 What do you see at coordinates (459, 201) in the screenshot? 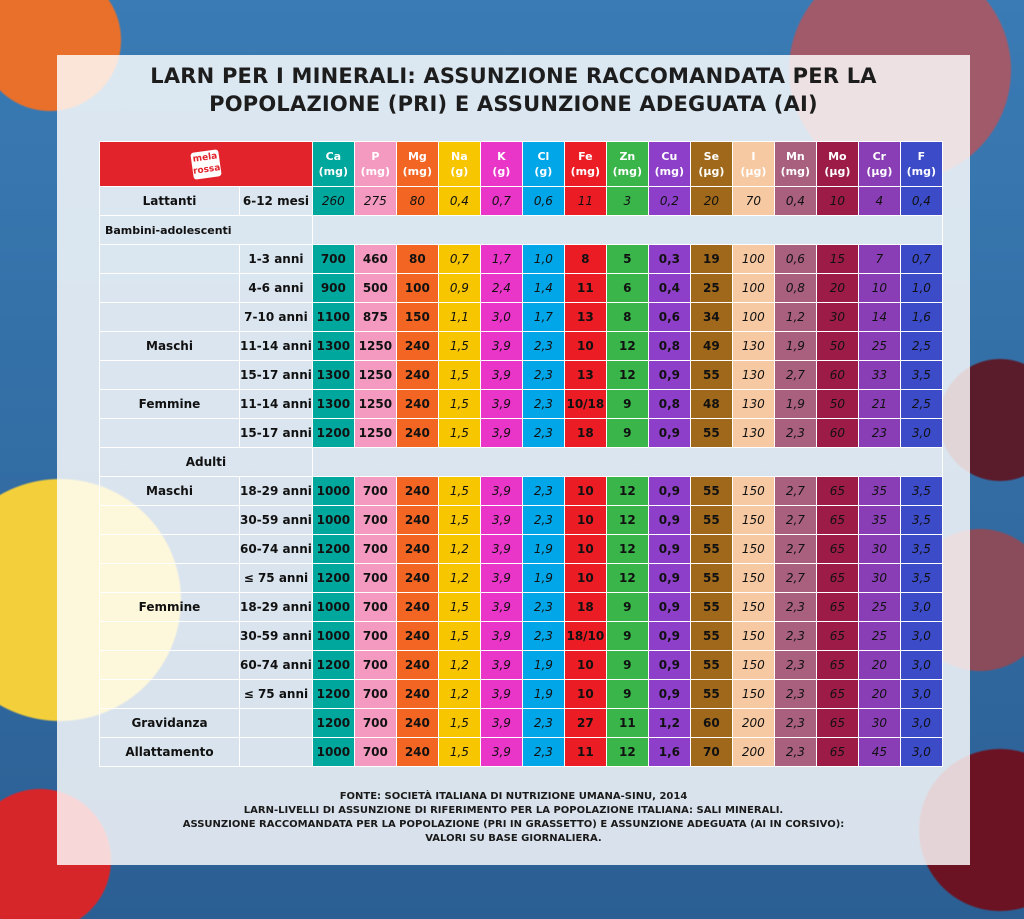
I see `value-na: 0,4` at bounding box center [459, 201].